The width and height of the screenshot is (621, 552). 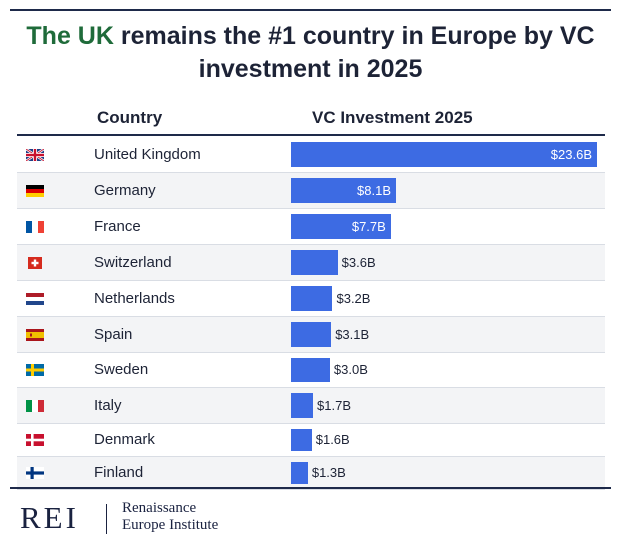 I want to click on title-line2: investment in 2025, so click(x=310, y=69).